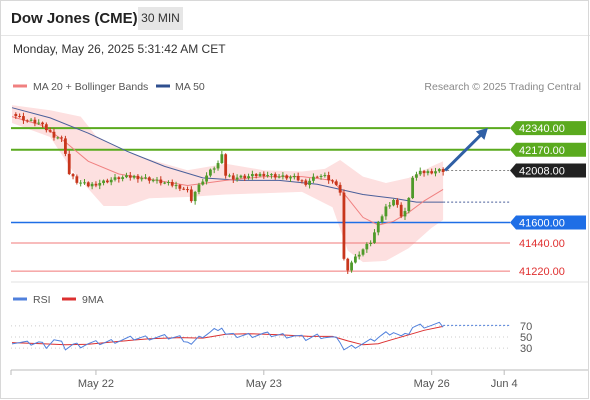 This screenshot has width=590, height=400. I want to click on rsi-tick-label: 70, so click(526, 327).